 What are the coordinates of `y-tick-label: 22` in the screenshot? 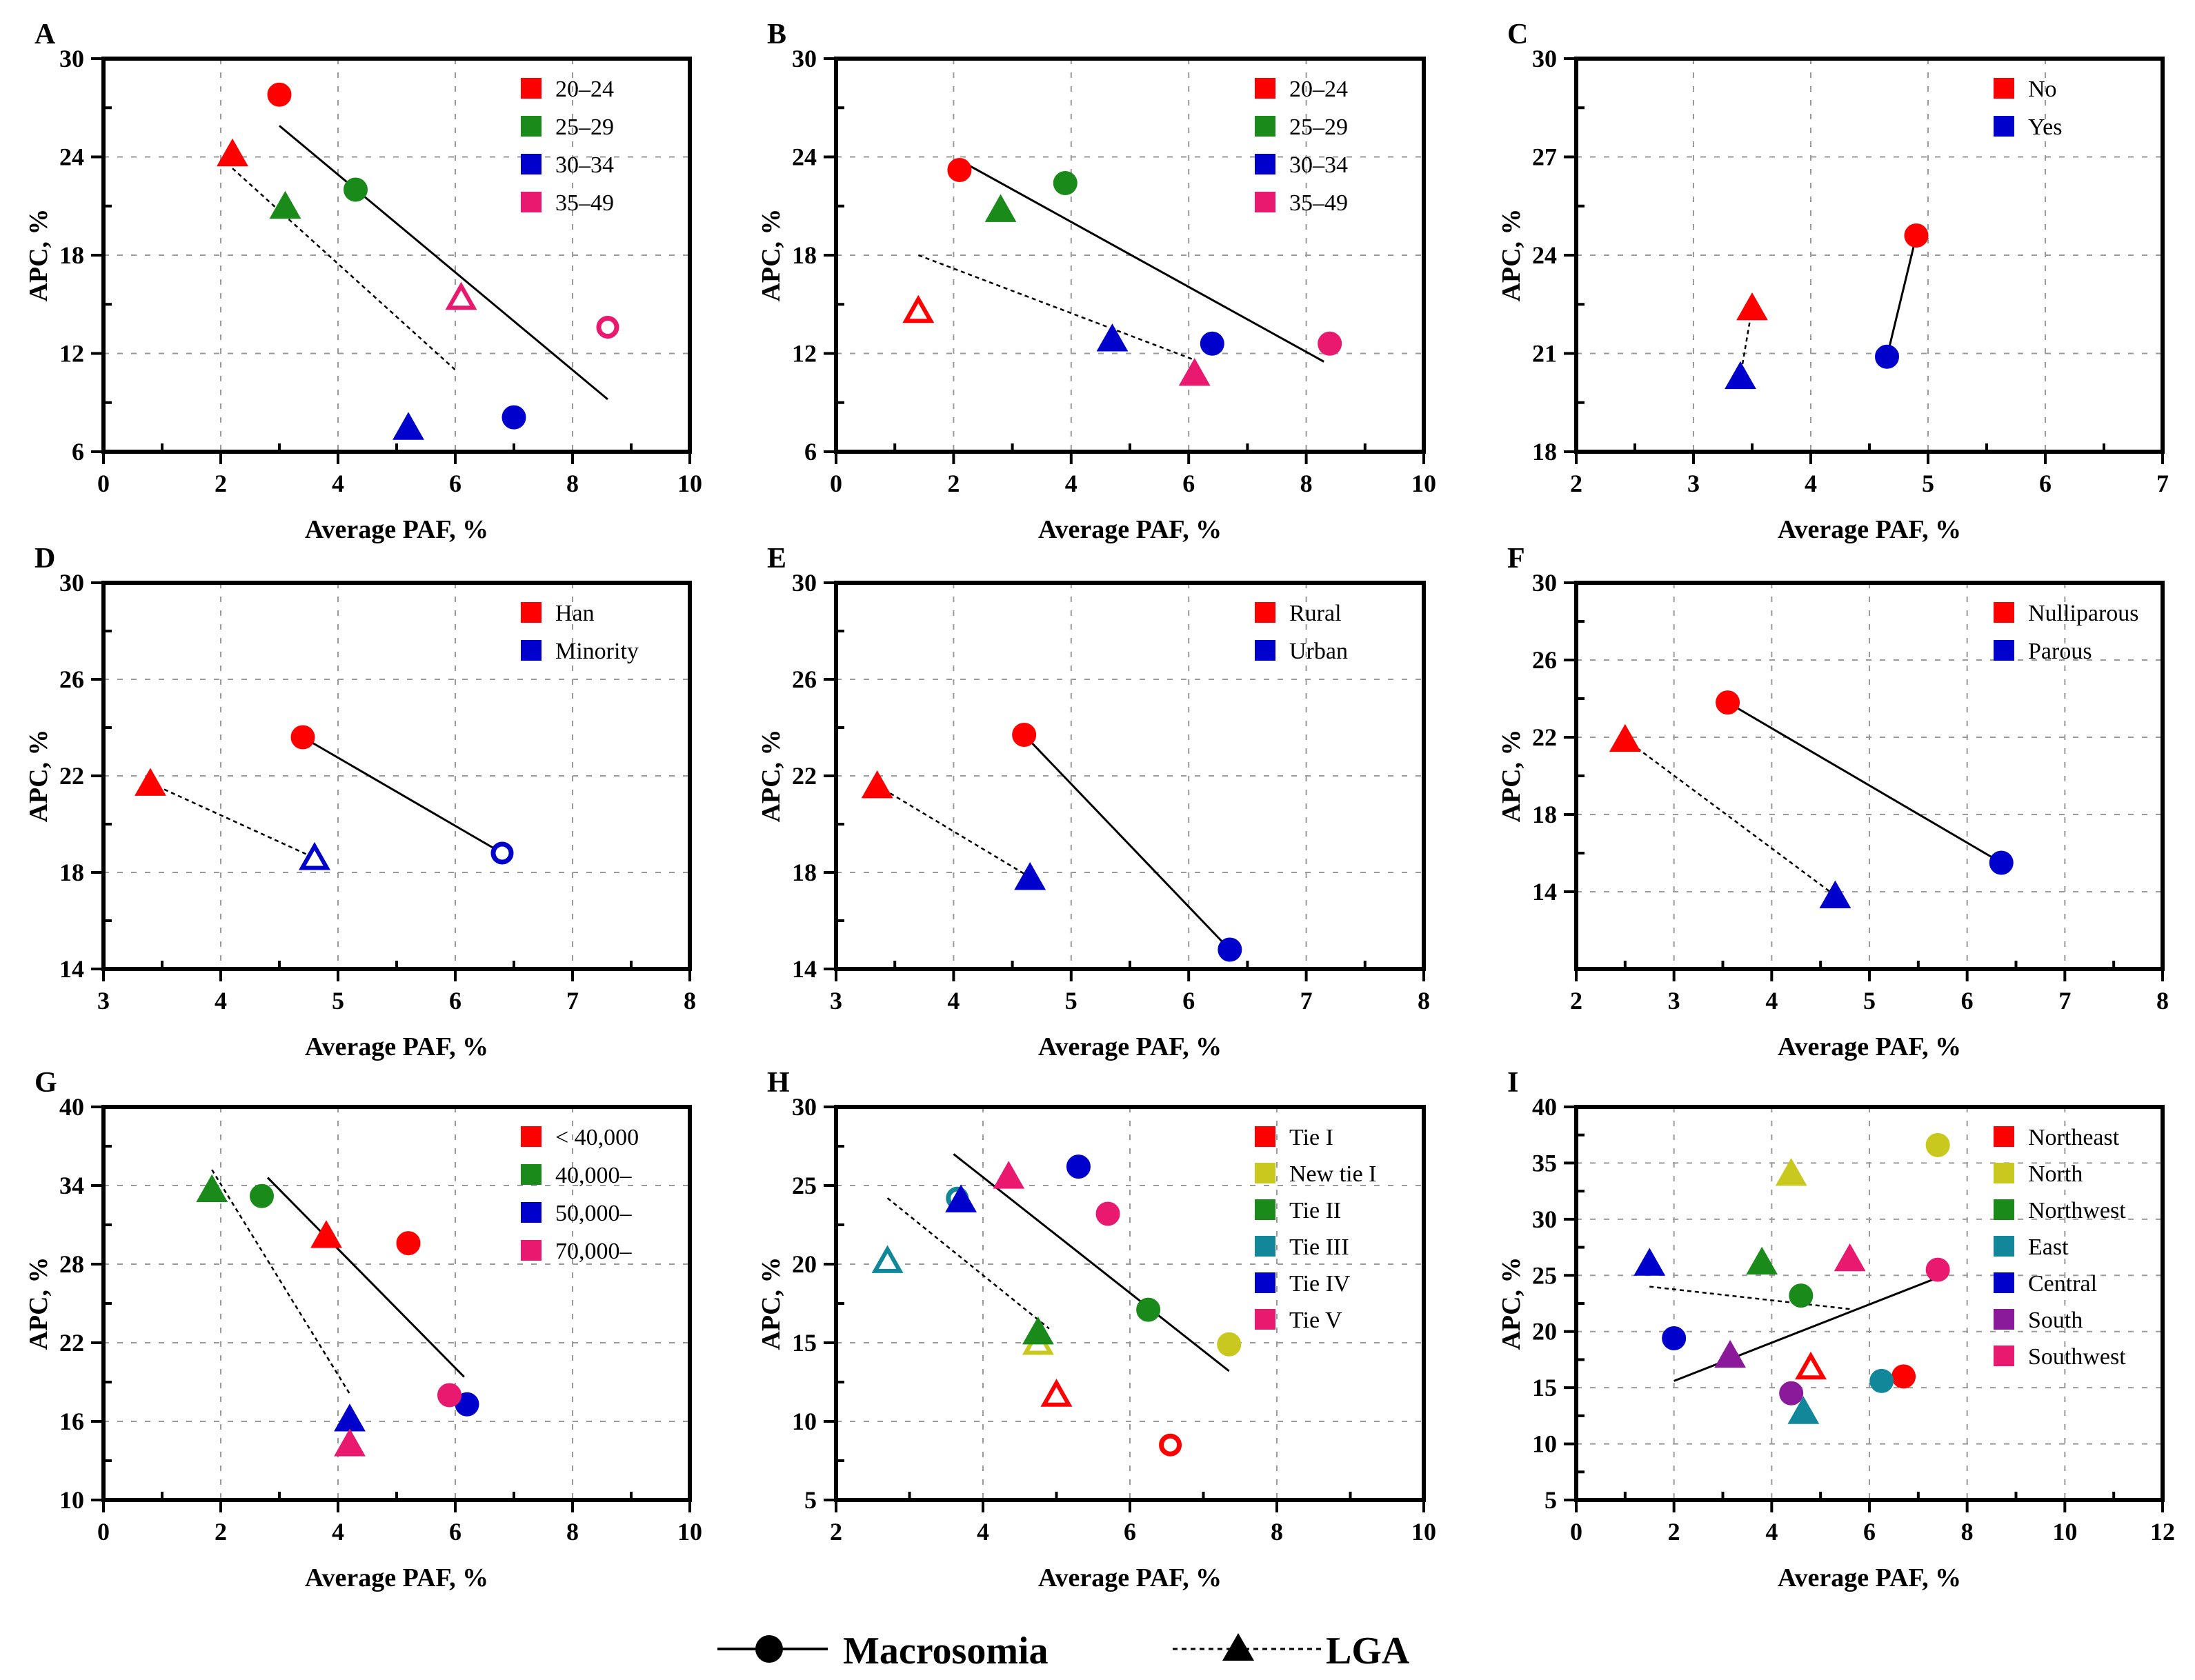 It's located at (1545, 737).